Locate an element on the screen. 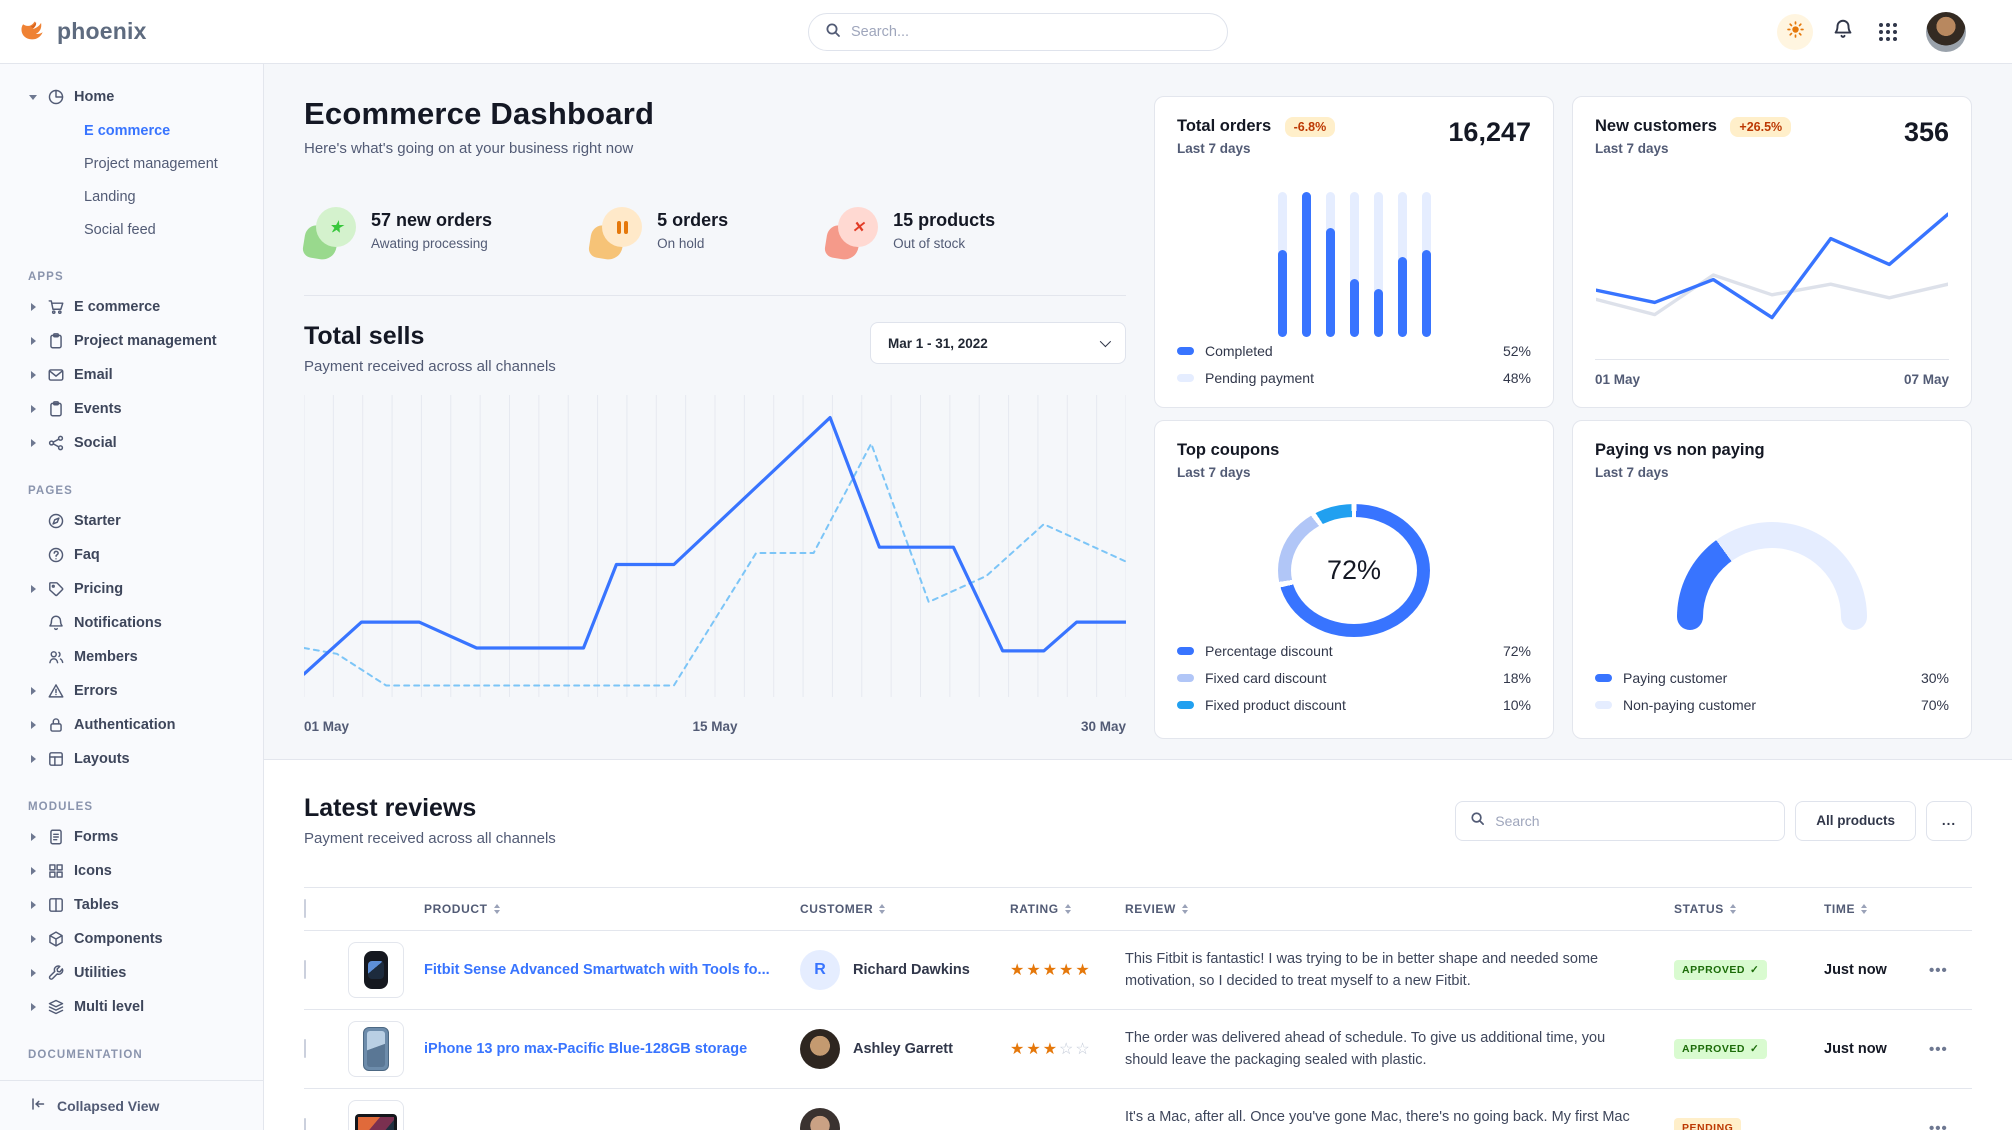 This screenshot has width=2012, height=1130. total-orders-period: Last 7 days is located at coordinates (1214, 148).